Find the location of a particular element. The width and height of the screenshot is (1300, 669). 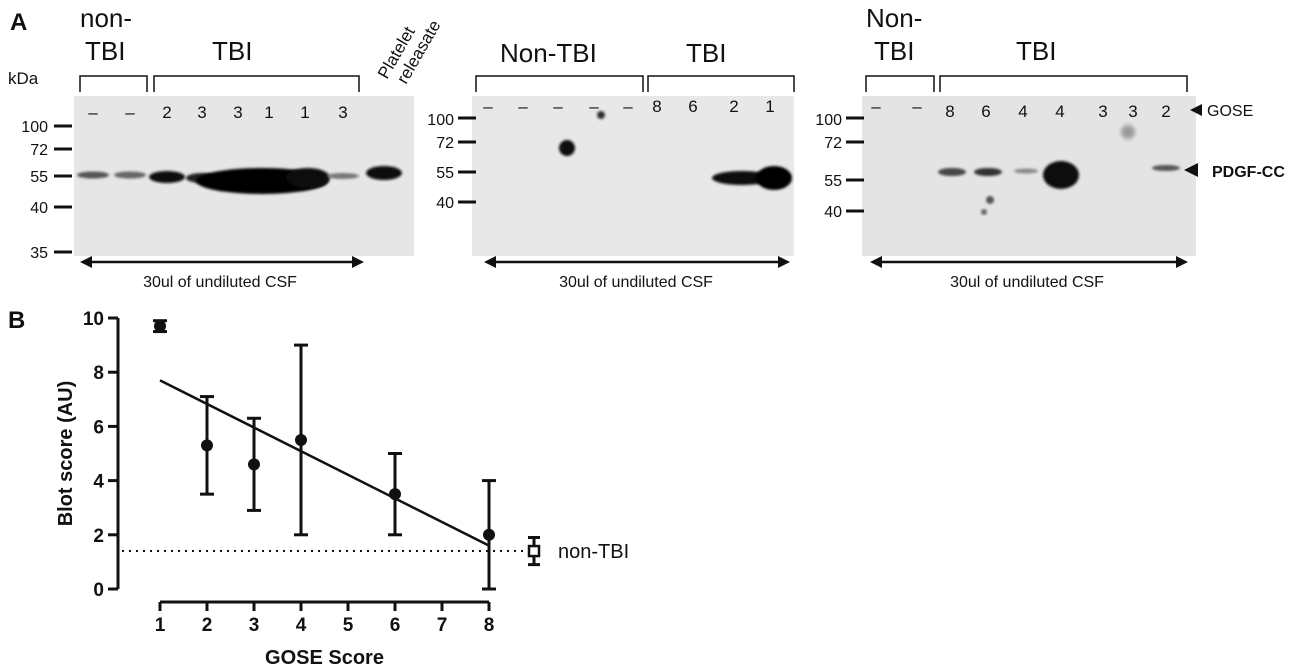

data-points is located at coordinates (324, 430).